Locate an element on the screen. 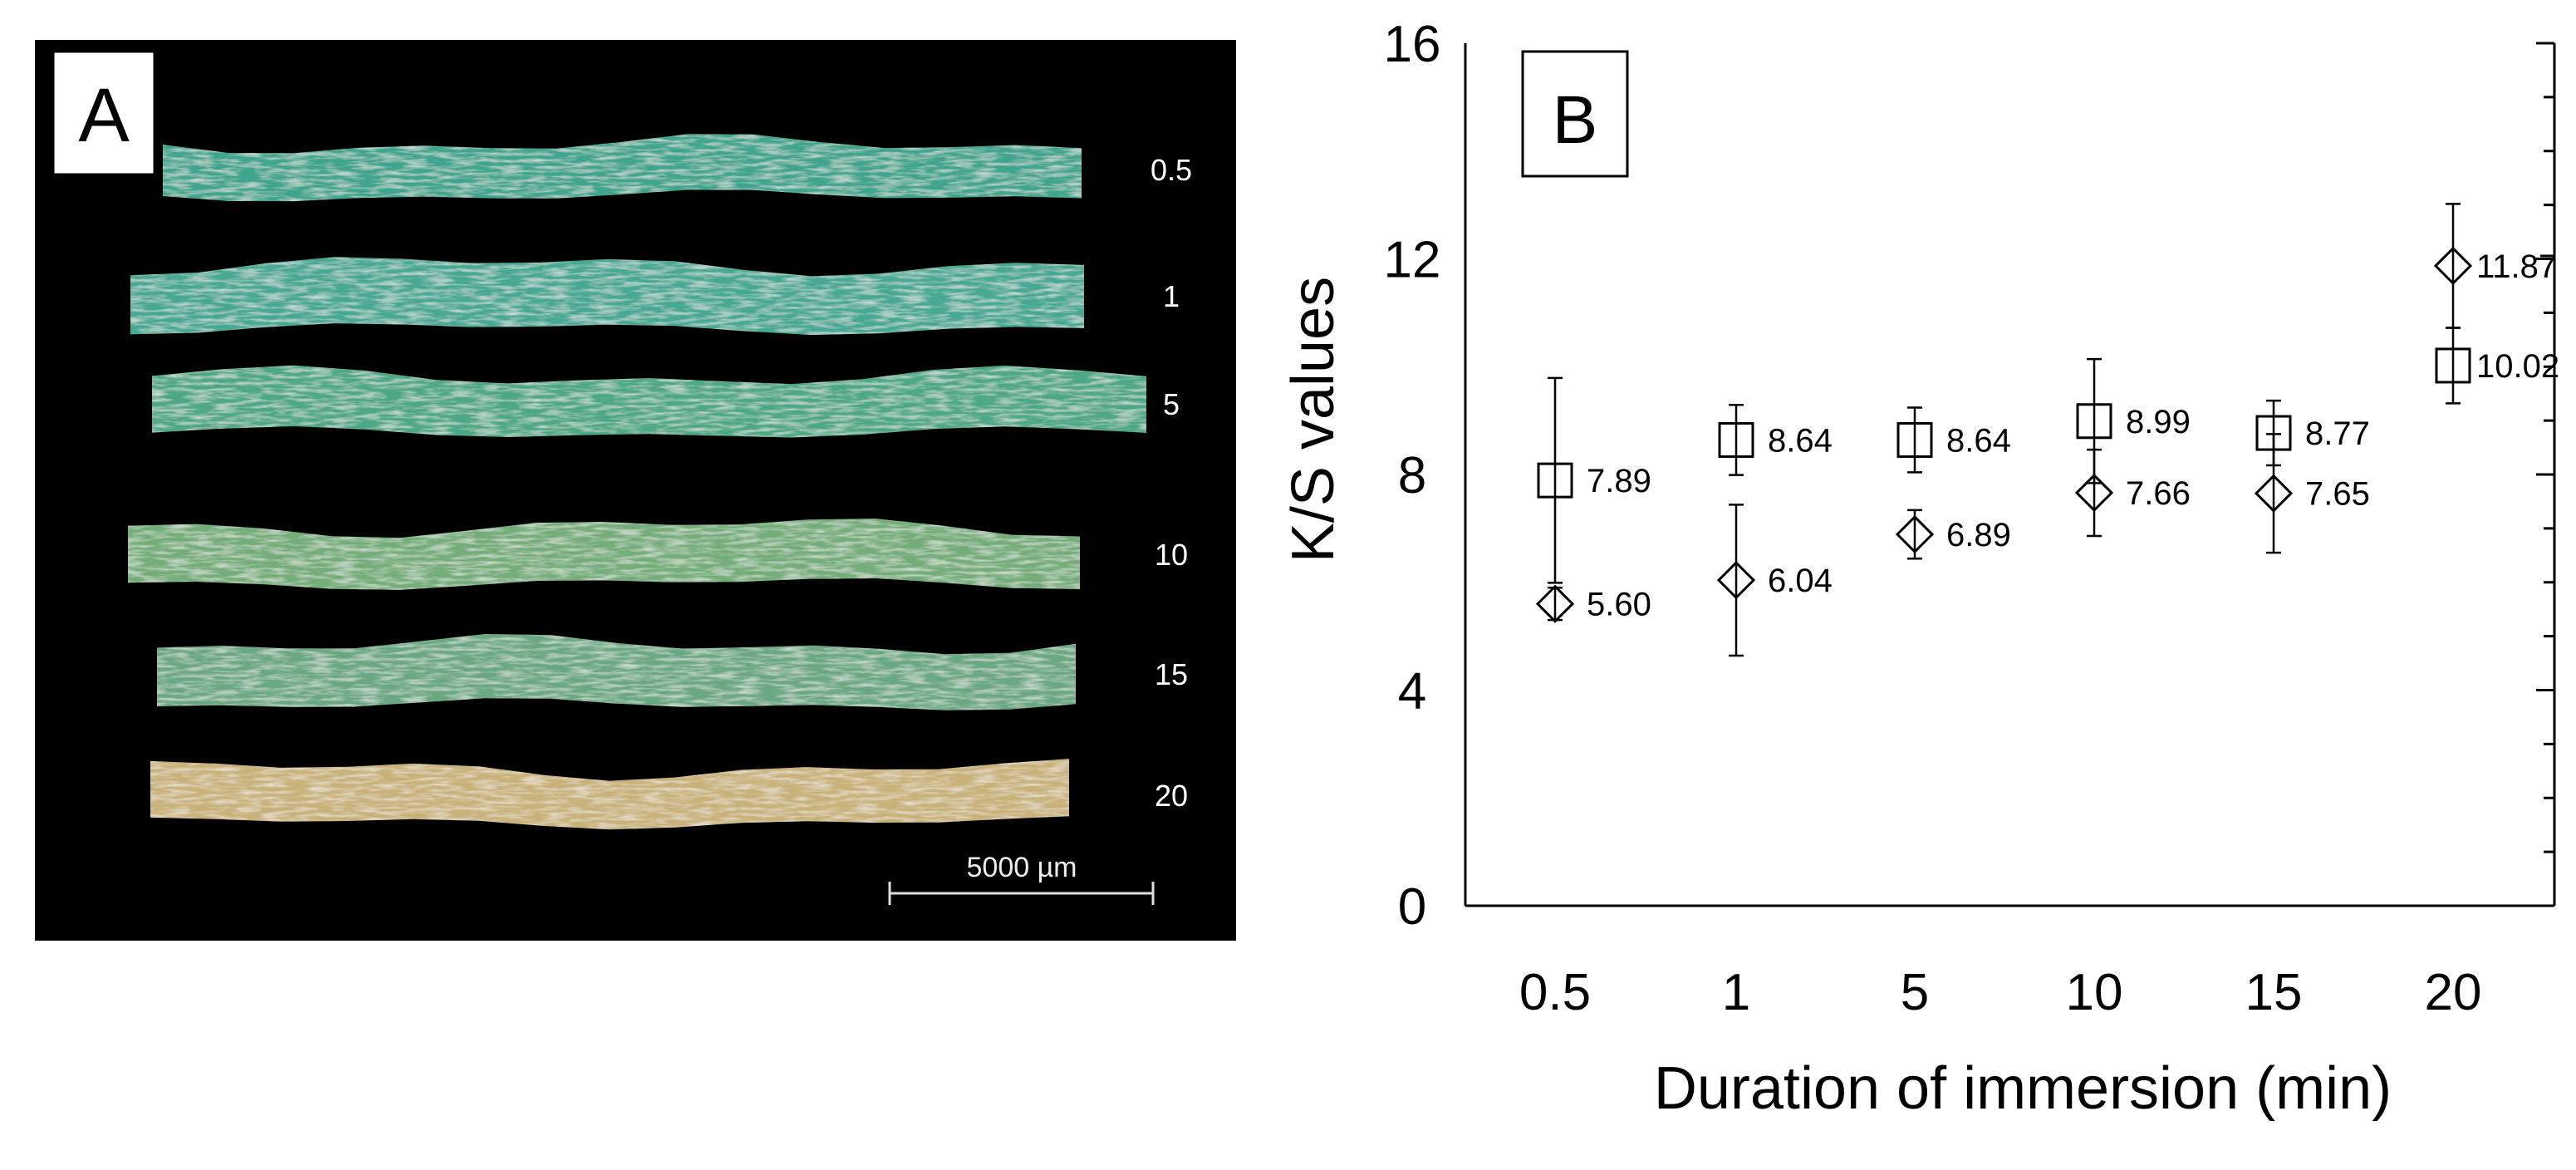  data-label: 7.89 is located at coordinates (1619, 481).